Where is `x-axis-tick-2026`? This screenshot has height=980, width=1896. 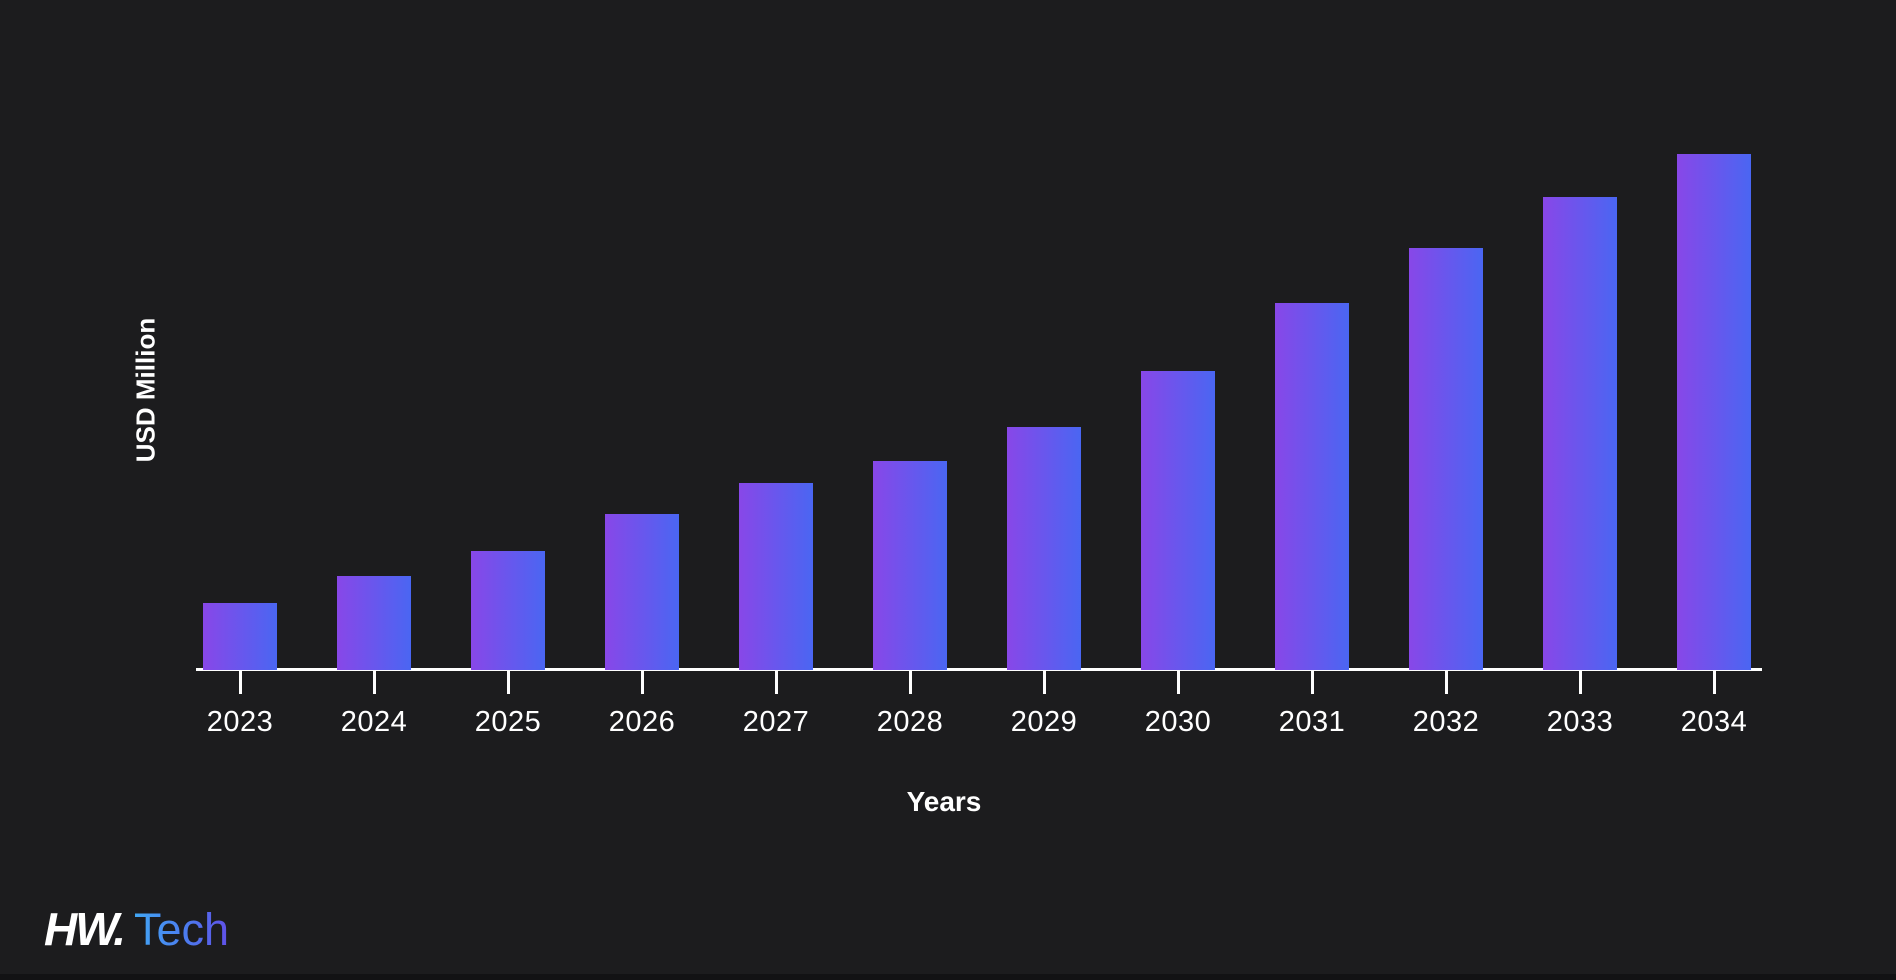
x-axis-tick-2026 is located at coordinates (642, 682).